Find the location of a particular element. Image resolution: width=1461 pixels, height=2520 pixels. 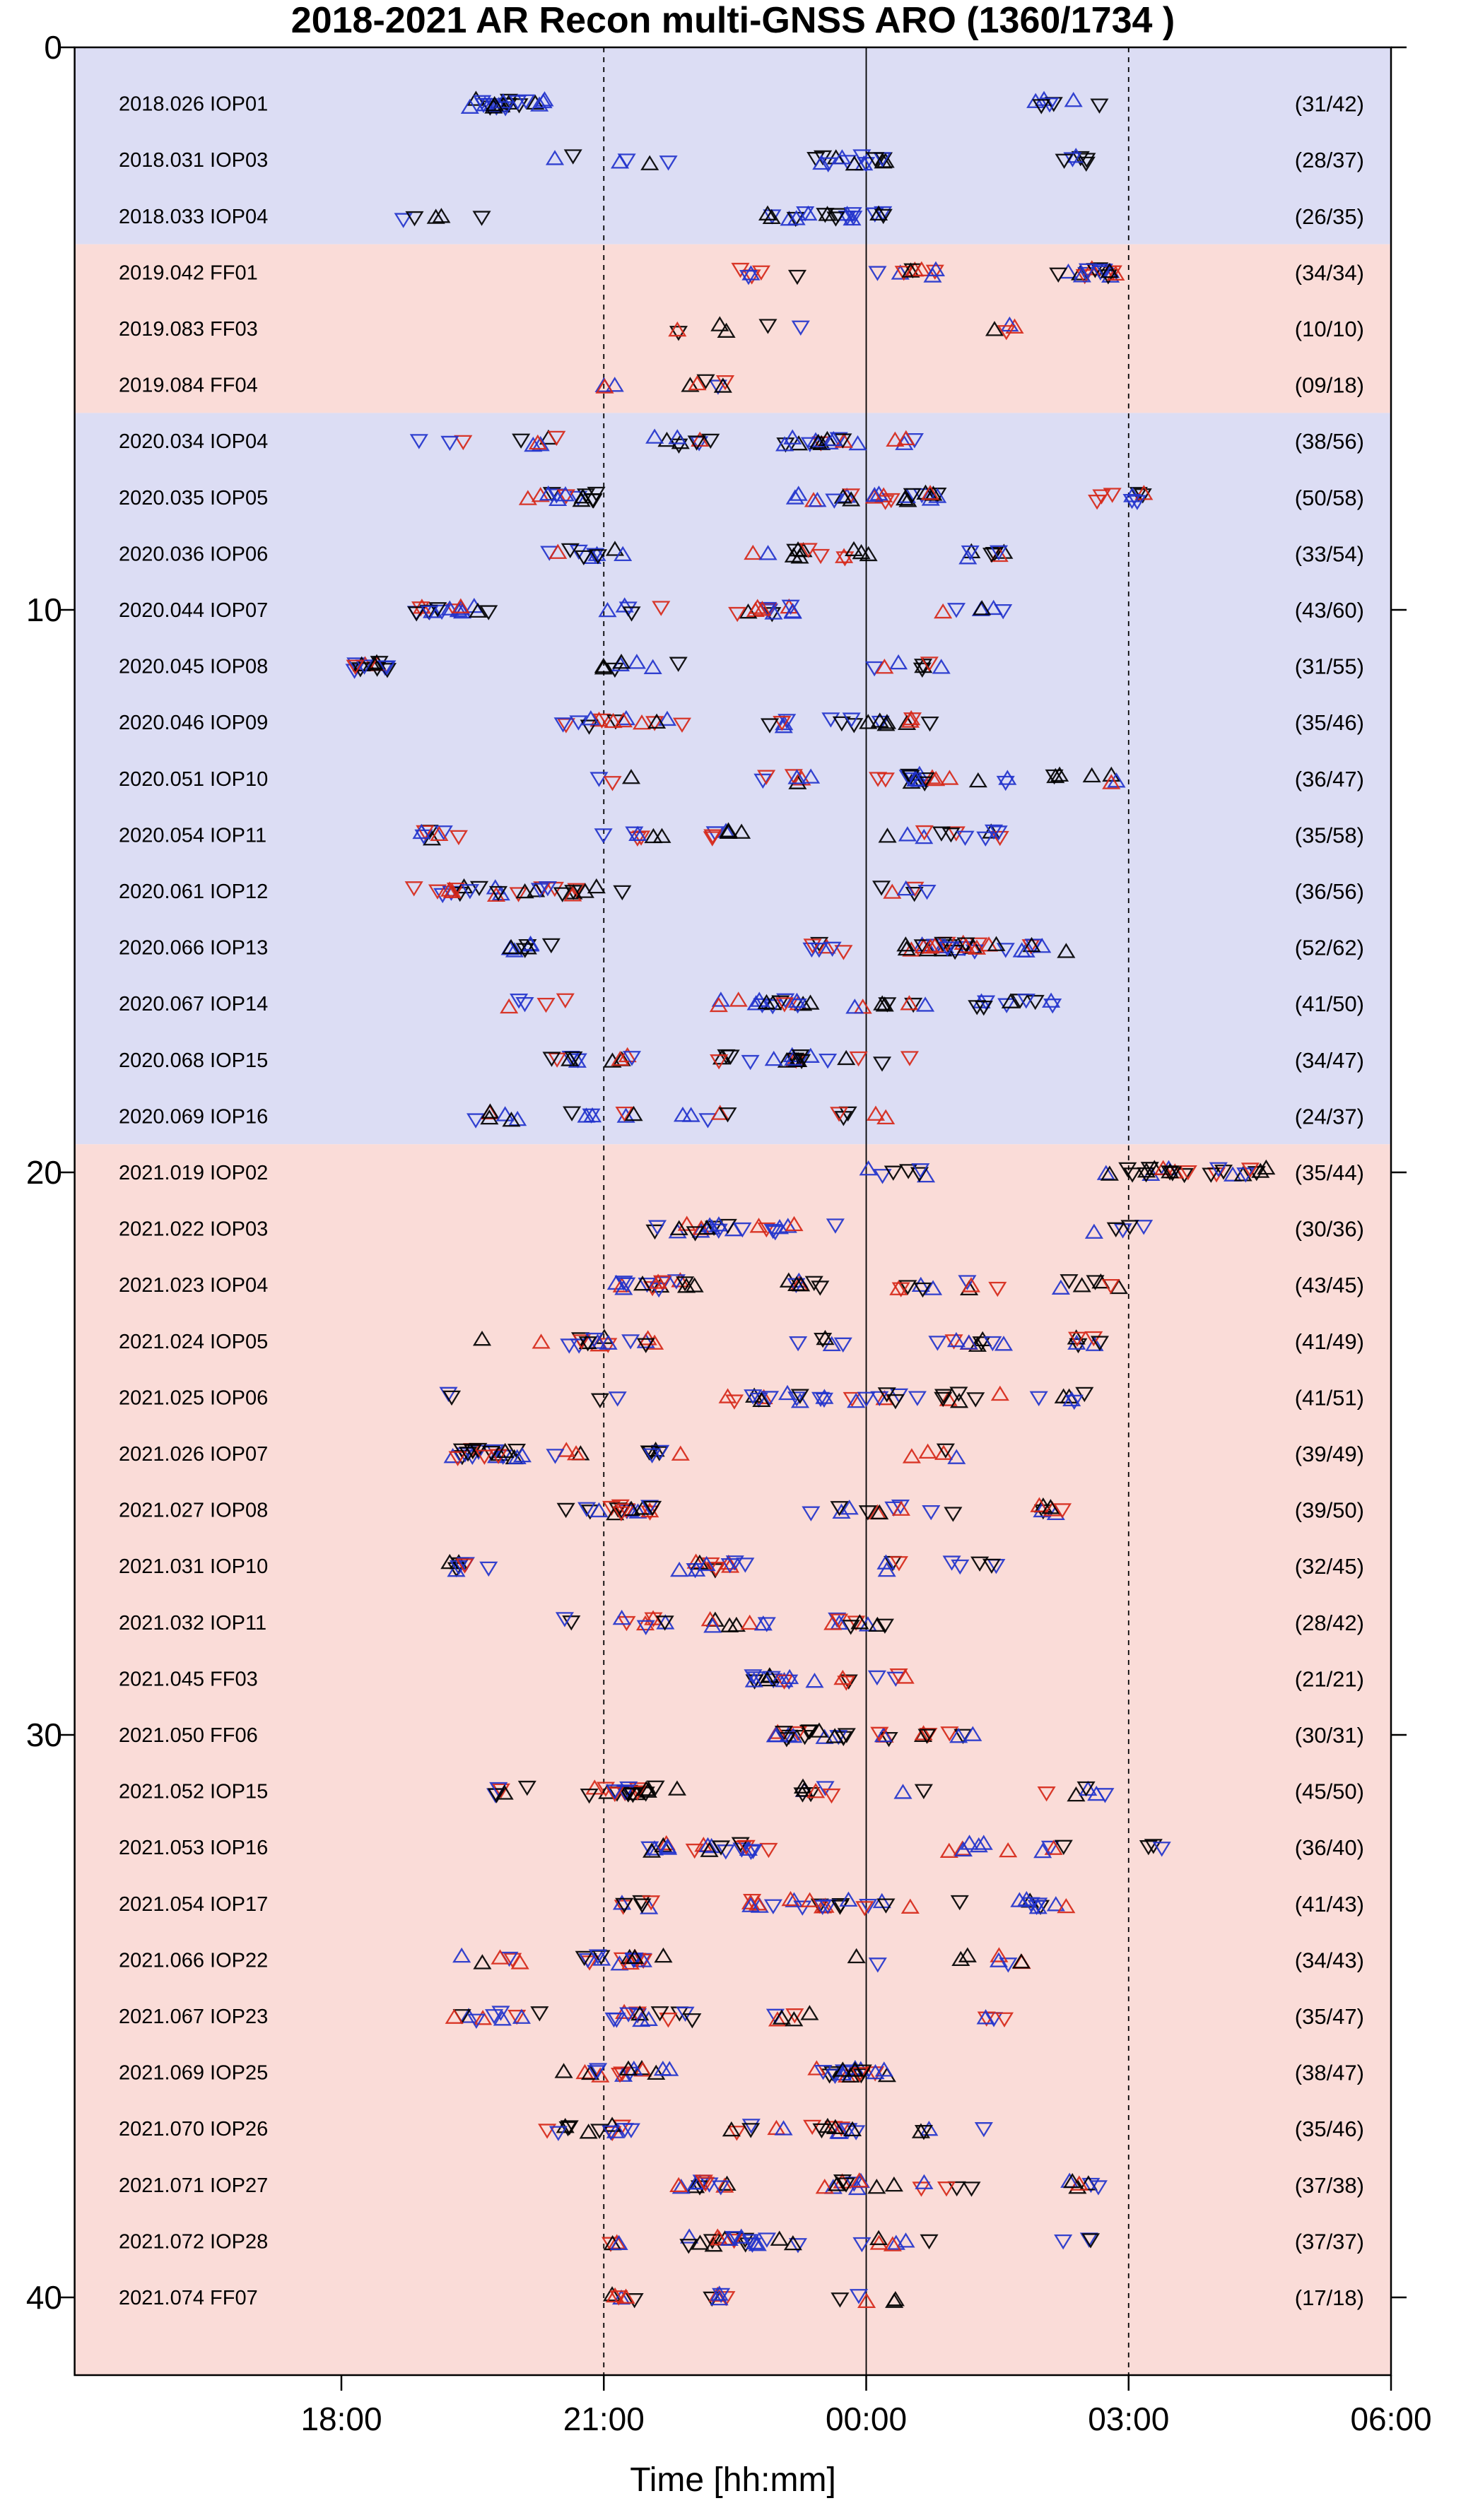

flight-count: (31/55) is located at coordinates (1329, 667).